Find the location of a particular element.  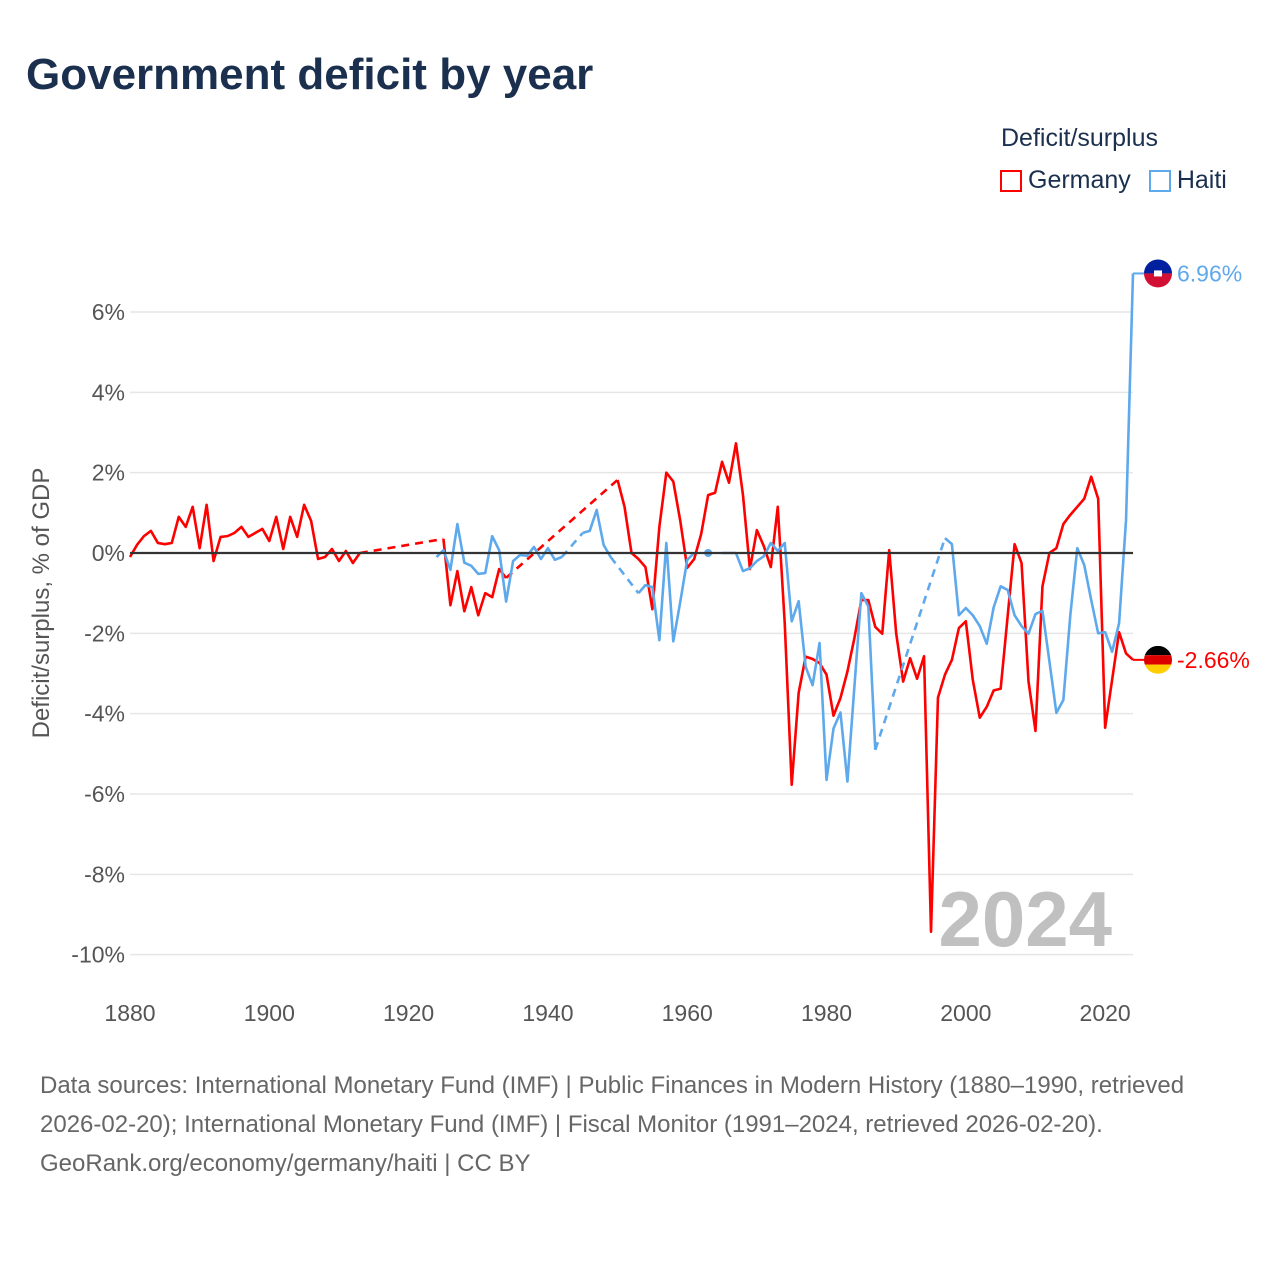

x-tick-label: 1960 is located at coordinates (687, 1013).